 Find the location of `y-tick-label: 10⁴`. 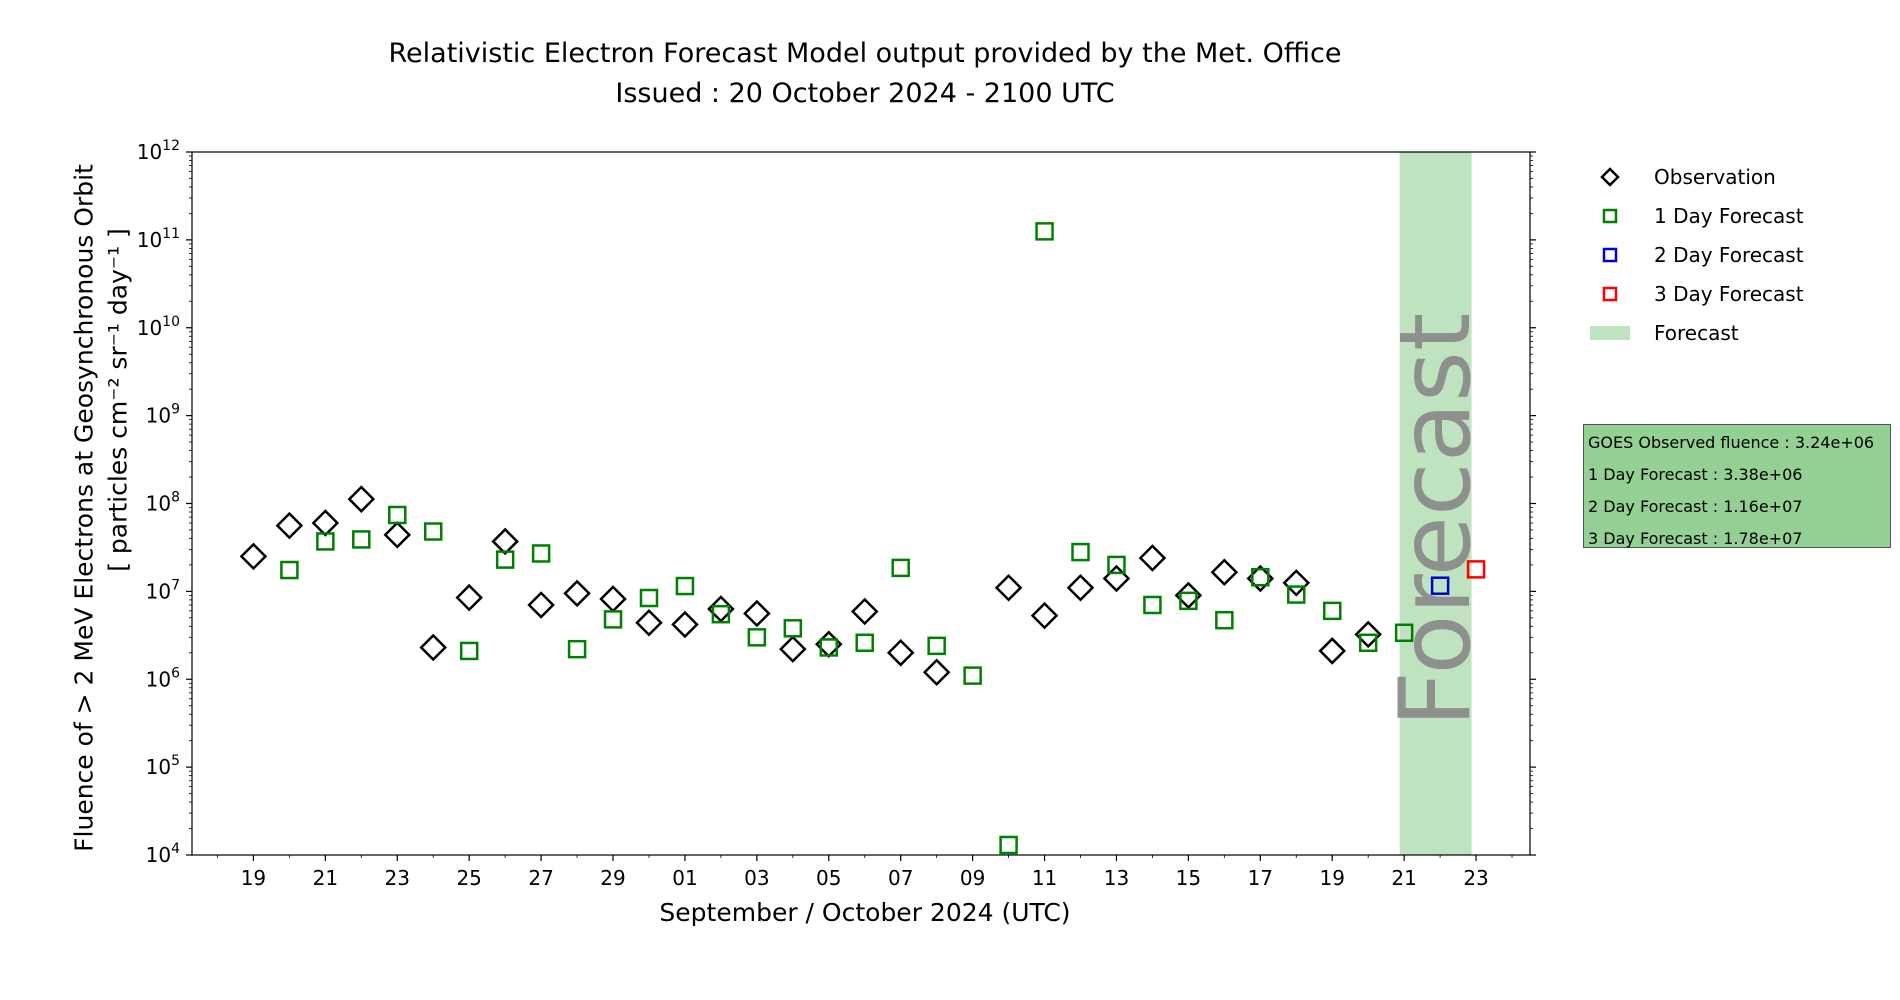

y-tick-label: 10⁴ is located at coordinates (163, 854).